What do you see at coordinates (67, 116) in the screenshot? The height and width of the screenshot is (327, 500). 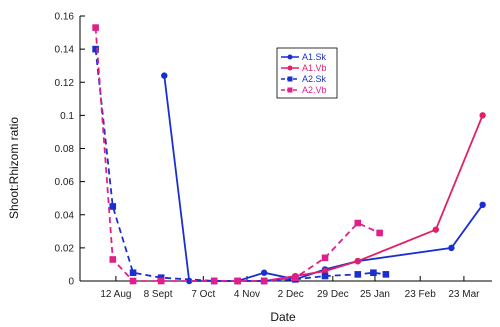 I see `y-tick-label: 0.1` at bounding box center [67, 116].